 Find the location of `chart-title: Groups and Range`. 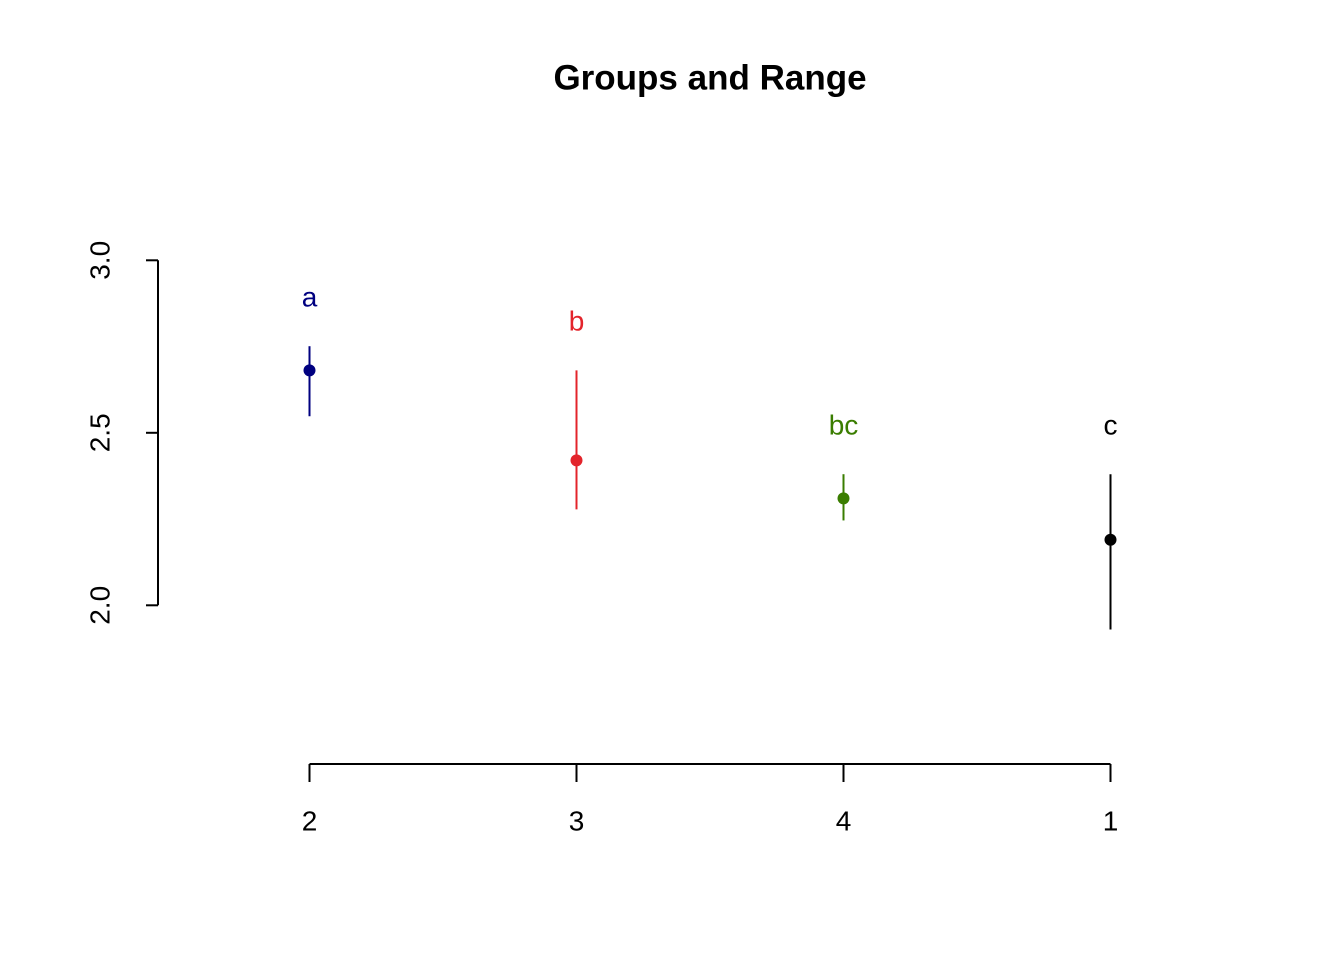

chart-title: Groups and Range is located at coordinates (709, 77).